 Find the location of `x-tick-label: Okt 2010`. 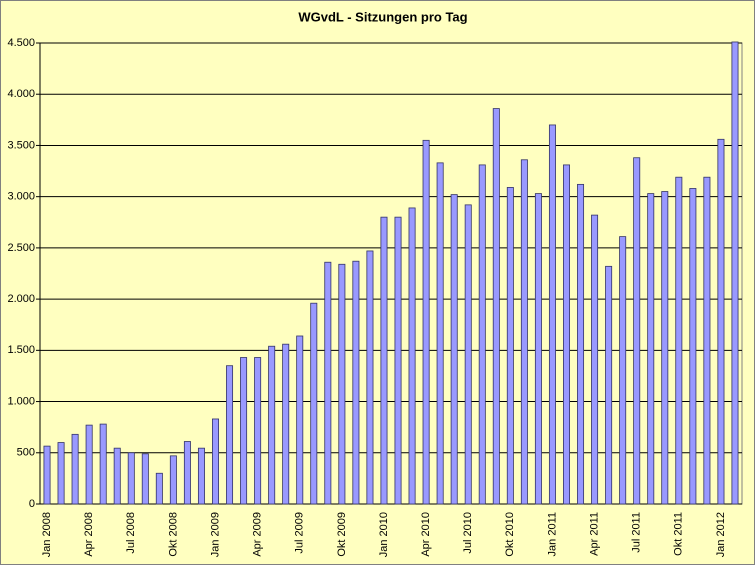

x-tick-label: Okt 2010 is located at coordinates (510, 534).